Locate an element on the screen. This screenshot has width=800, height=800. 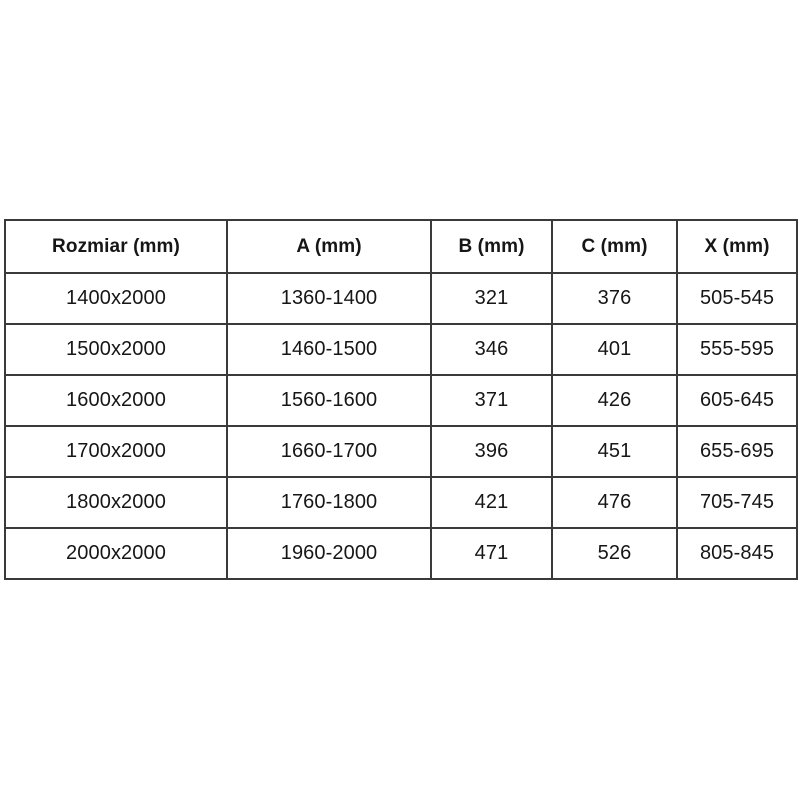
table-row: 2000x2000 1960-2000 471 526 805-845 is located at coordinates (401, 553).